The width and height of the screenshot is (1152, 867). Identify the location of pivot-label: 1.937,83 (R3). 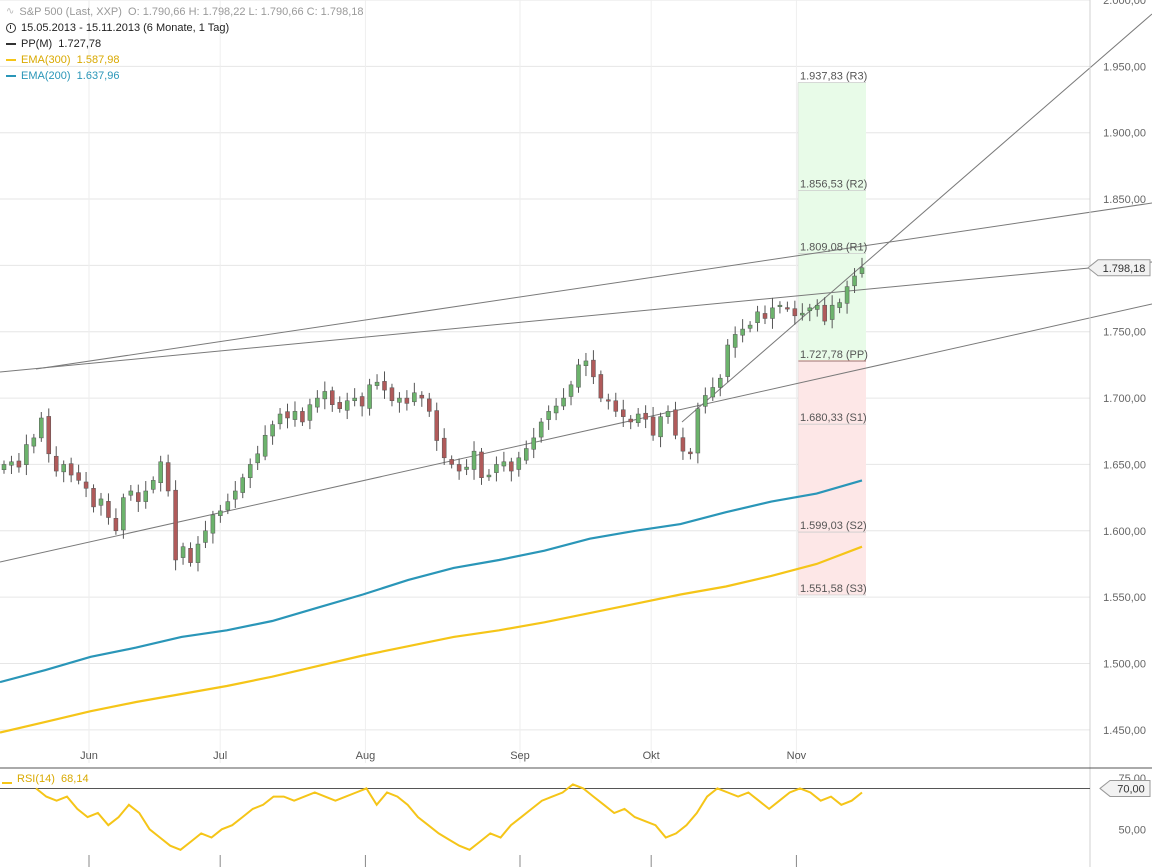
(833, 76).